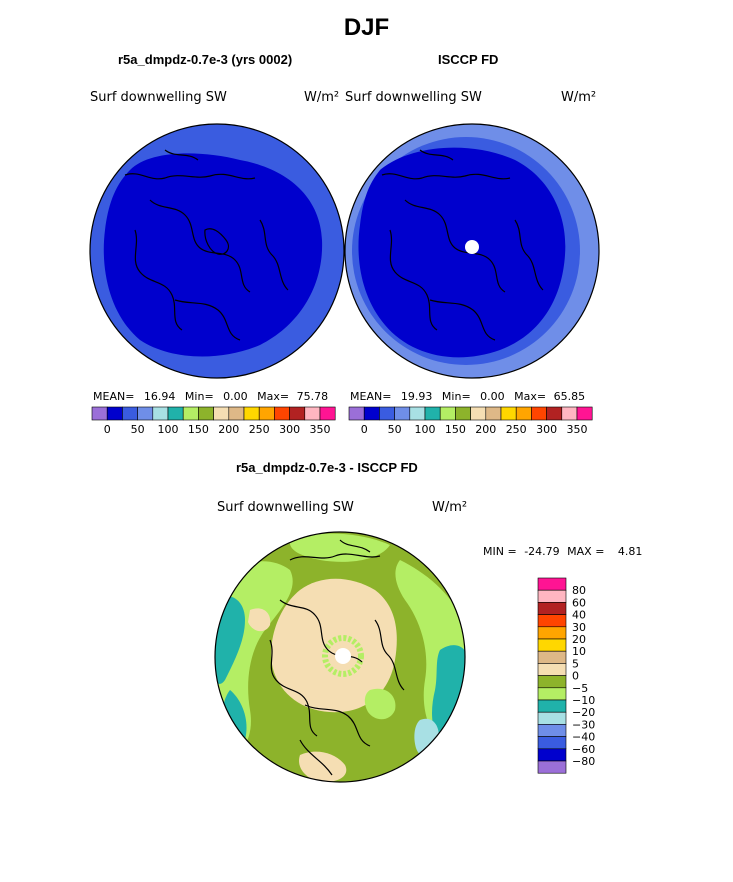 This screenshot has width=733, height=882. I want to click on right-colorbar-tick-label: 0, so click(364, 429).